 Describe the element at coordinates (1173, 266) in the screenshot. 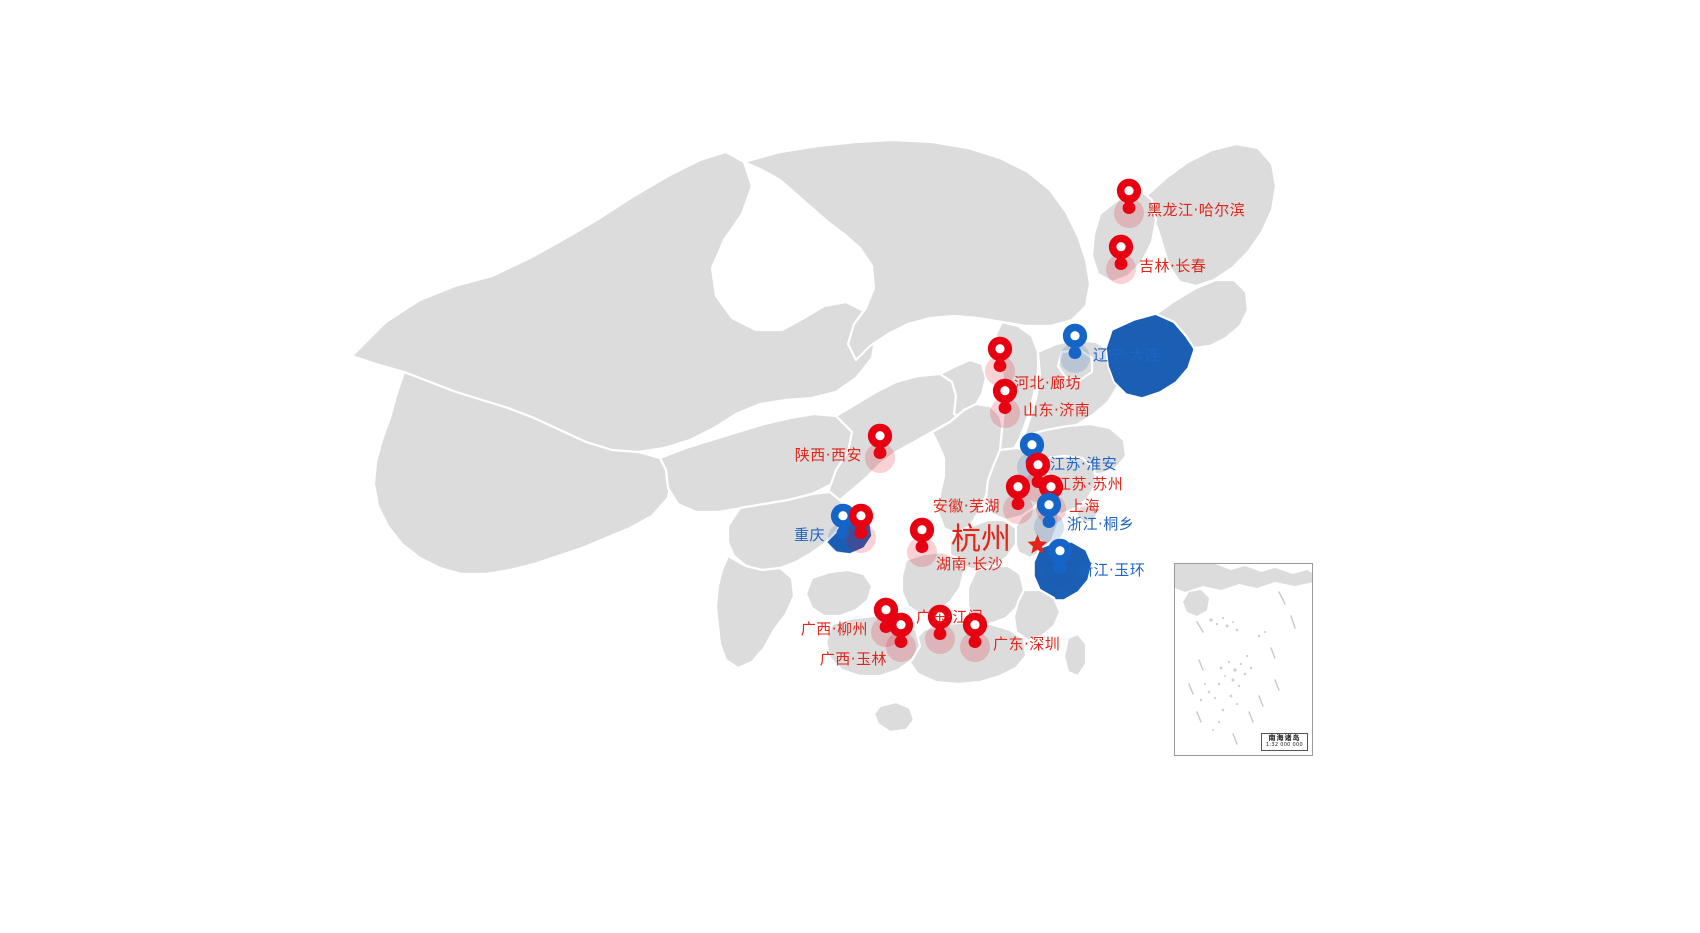

I see `marker-label: 吉林·长春` at that location.